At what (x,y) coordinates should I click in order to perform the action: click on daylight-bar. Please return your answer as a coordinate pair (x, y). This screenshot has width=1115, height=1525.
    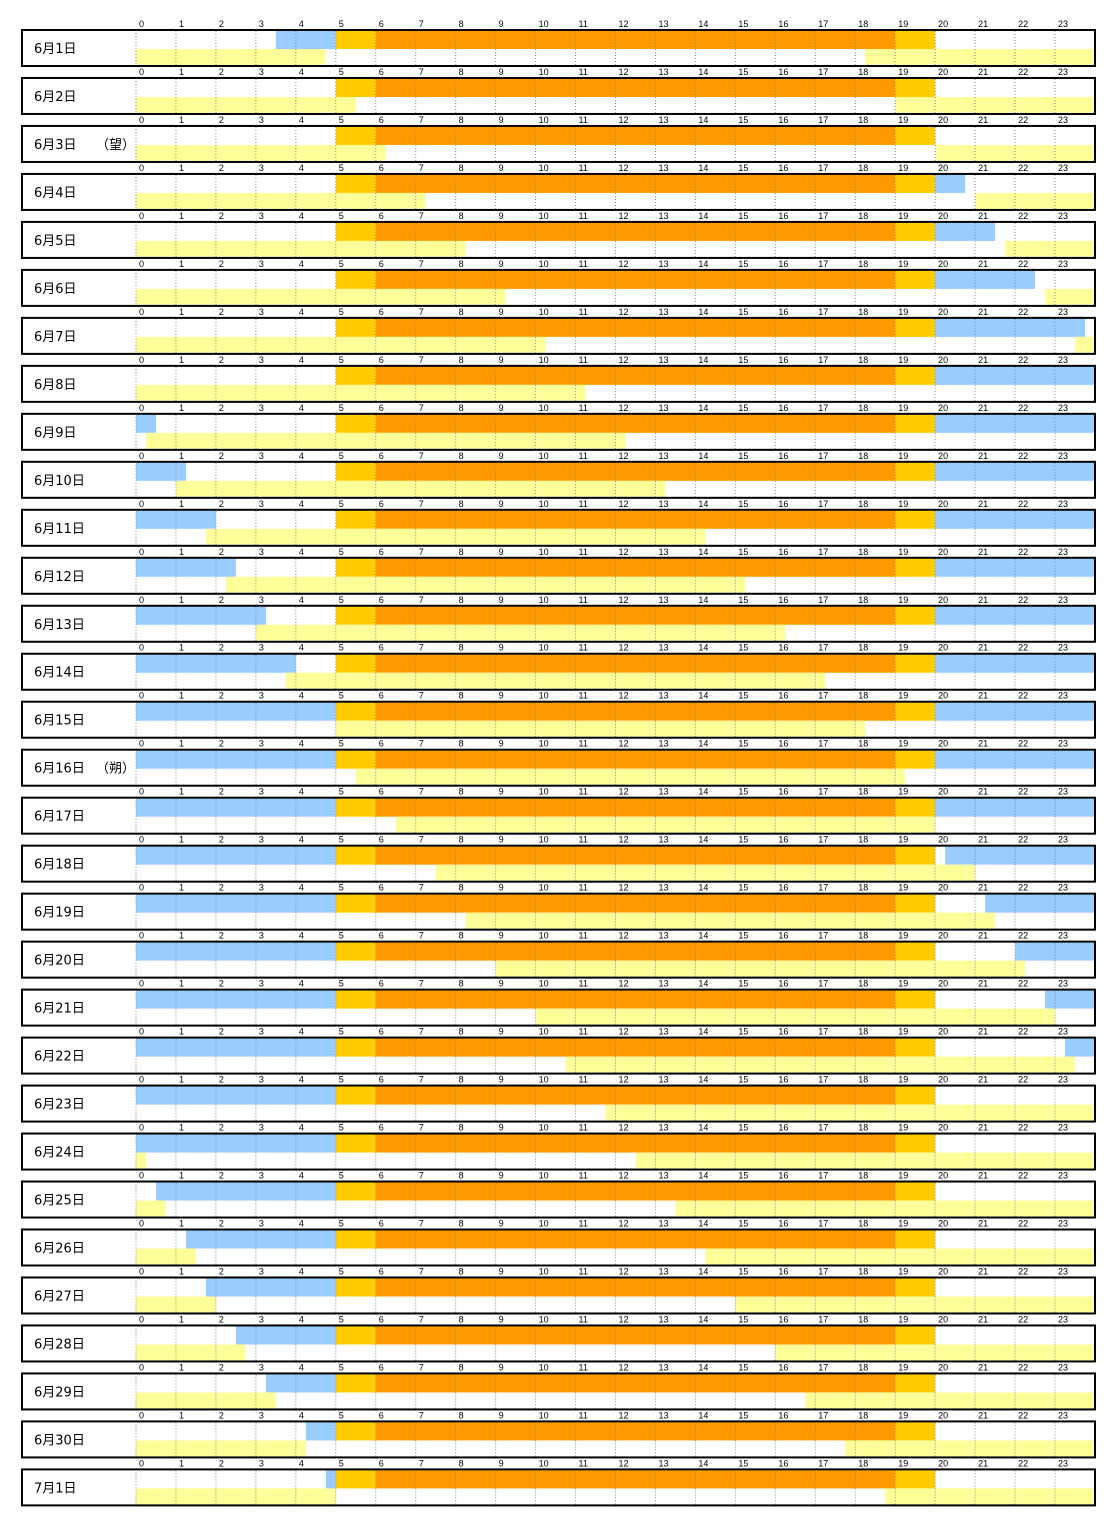
    Looking at the image, I should click on (635, 279).